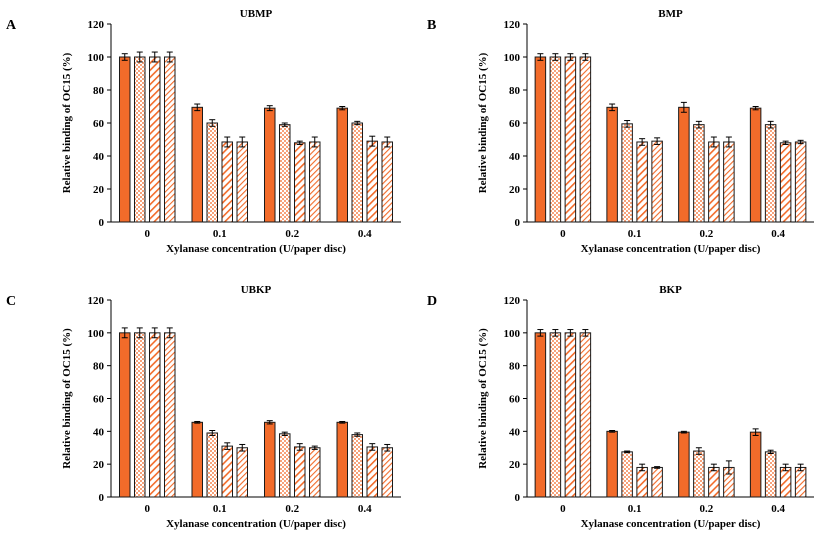 The width and height of the screenshot is (816, 534). Describe the element at coordinates (670, 290) in the screenshot. I see `chart-title: BKP` at that location.